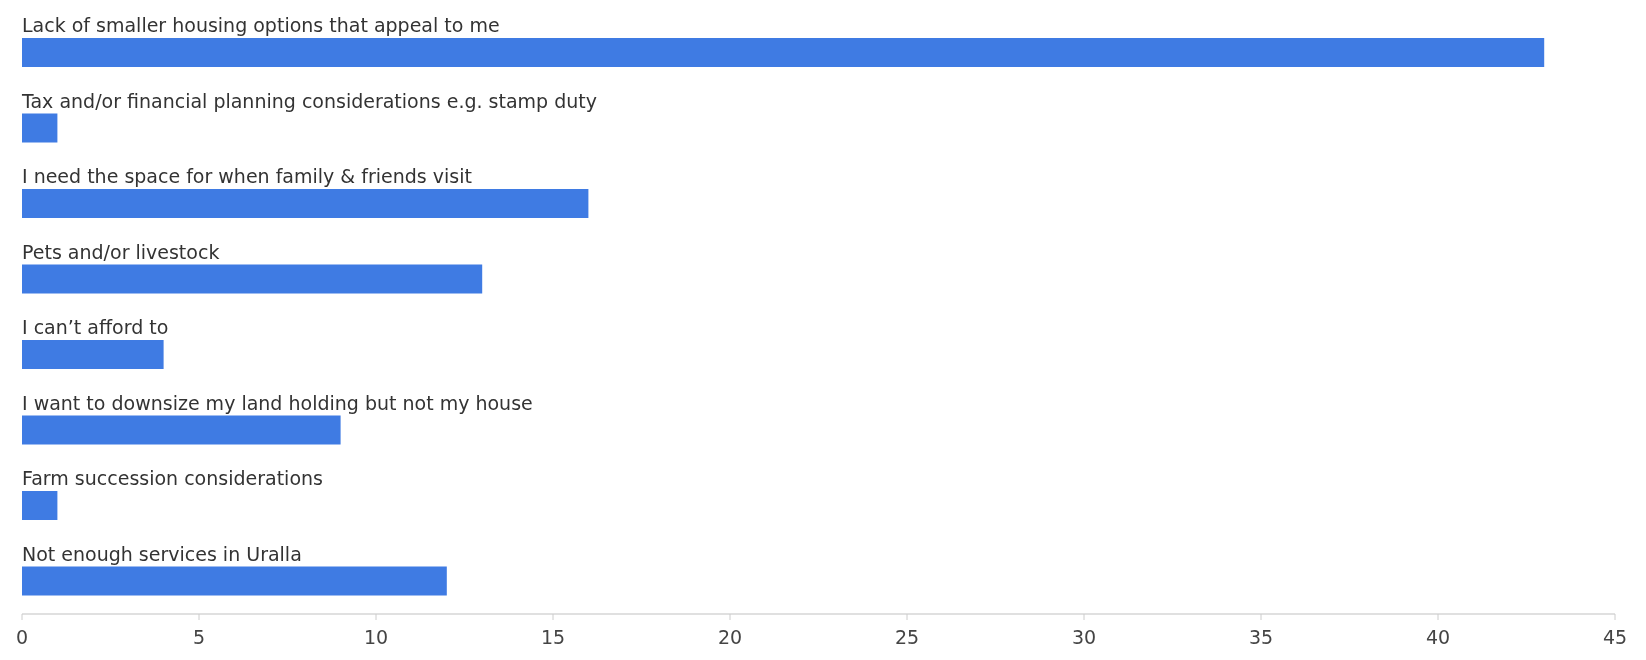 This screenshot has height=660, width=1646. I want to click on y-tick-label: I can’t afford to, so click(95, 327).